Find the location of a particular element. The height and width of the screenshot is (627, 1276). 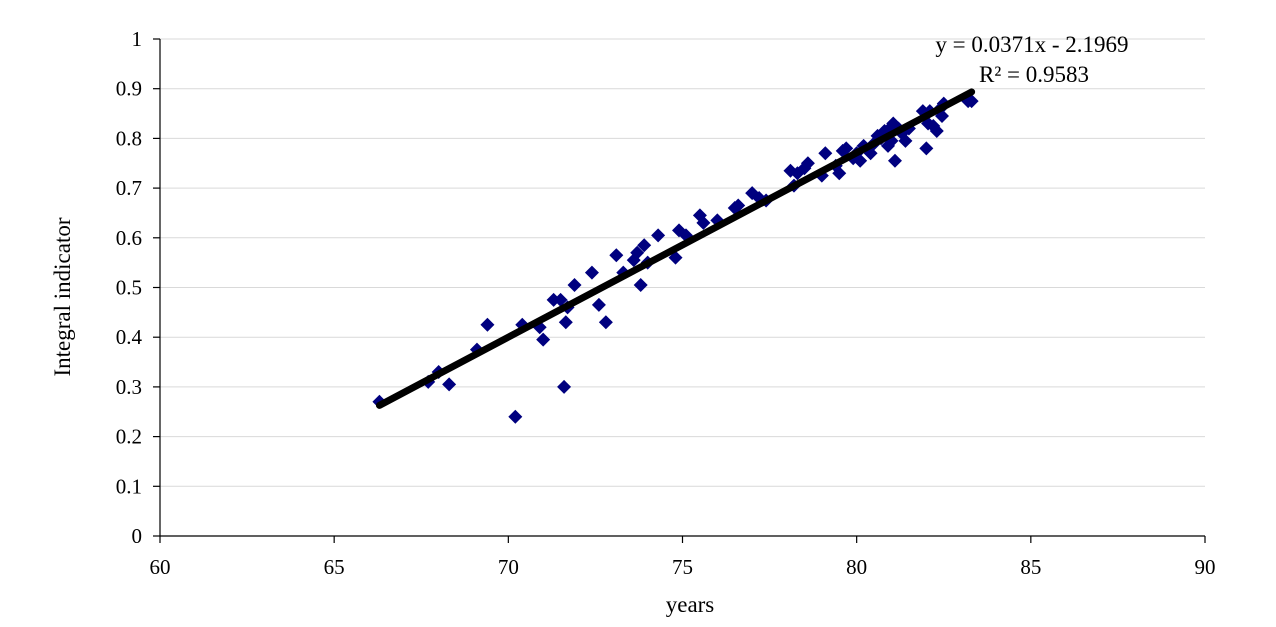

x-tick-labels: 60 65 70 75 80 85 90 is located at coordinates (683, 567).